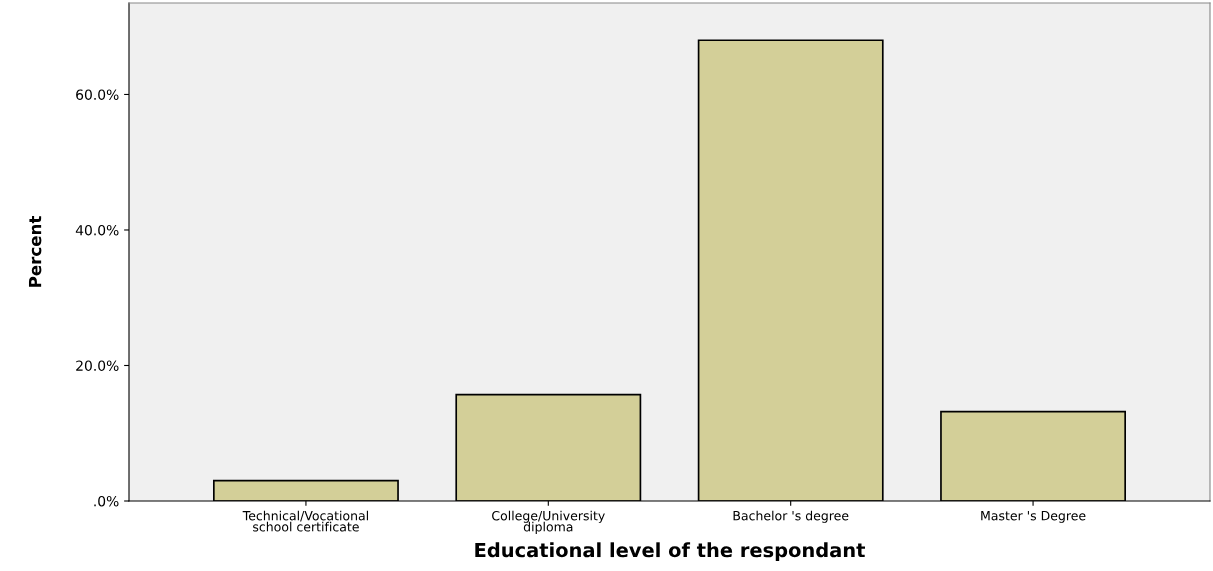 This screenshot has height=571, width=1213. I want to click on y-tick-label: 60.0%, so click(97, 94).